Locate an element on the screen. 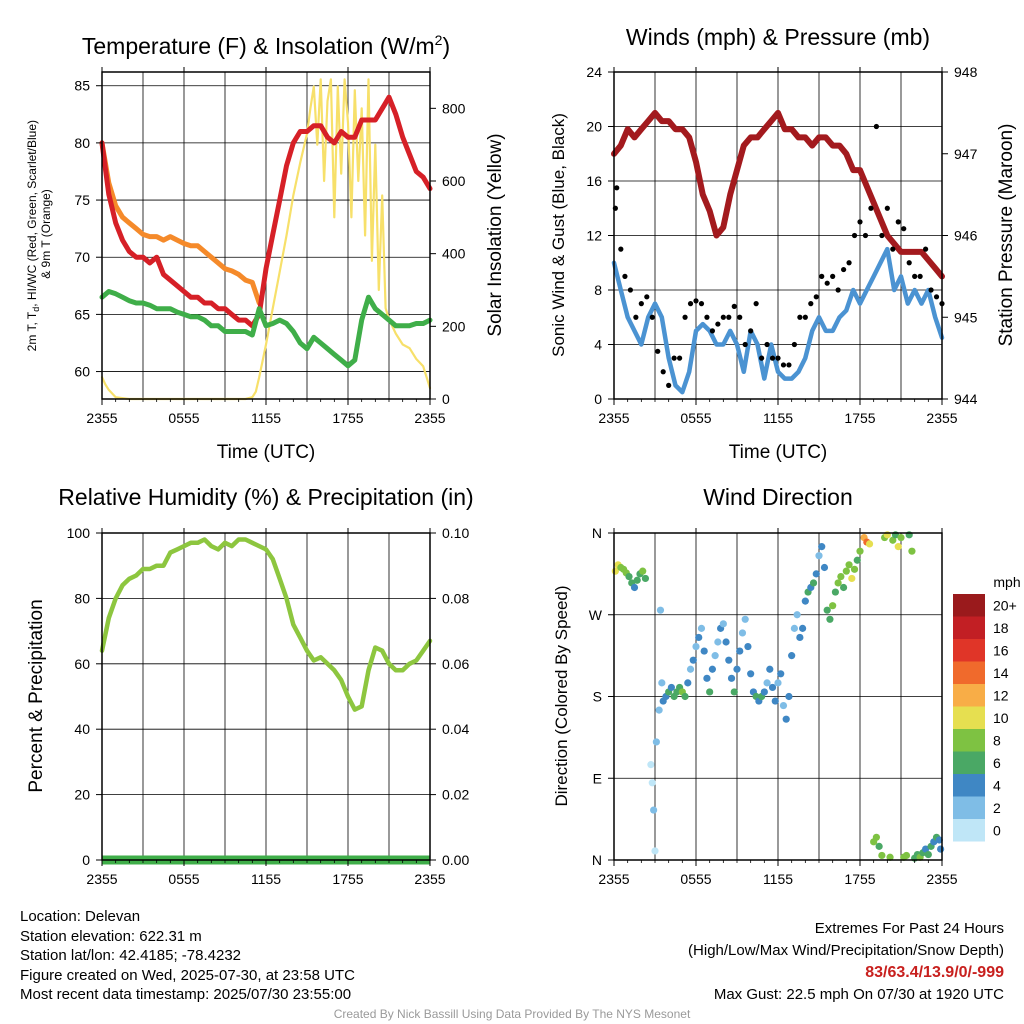 The height and width of the screenshot is (1024, 1024). colorbar-label: 2 is located at coordinates (997, 808).